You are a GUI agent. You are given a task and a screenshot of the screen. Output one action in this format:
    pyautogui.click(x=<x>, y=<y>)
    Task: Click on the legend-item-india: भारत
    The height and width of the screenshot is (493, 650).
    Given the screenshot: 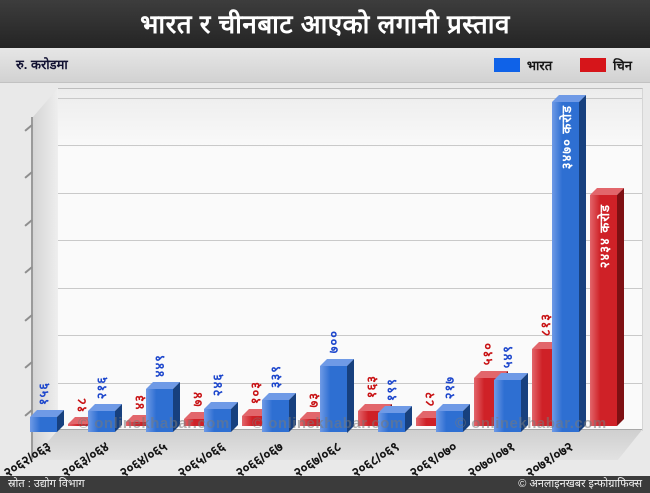 What is the action you would take?
    pyautogui.click(x=523, y=65)
    